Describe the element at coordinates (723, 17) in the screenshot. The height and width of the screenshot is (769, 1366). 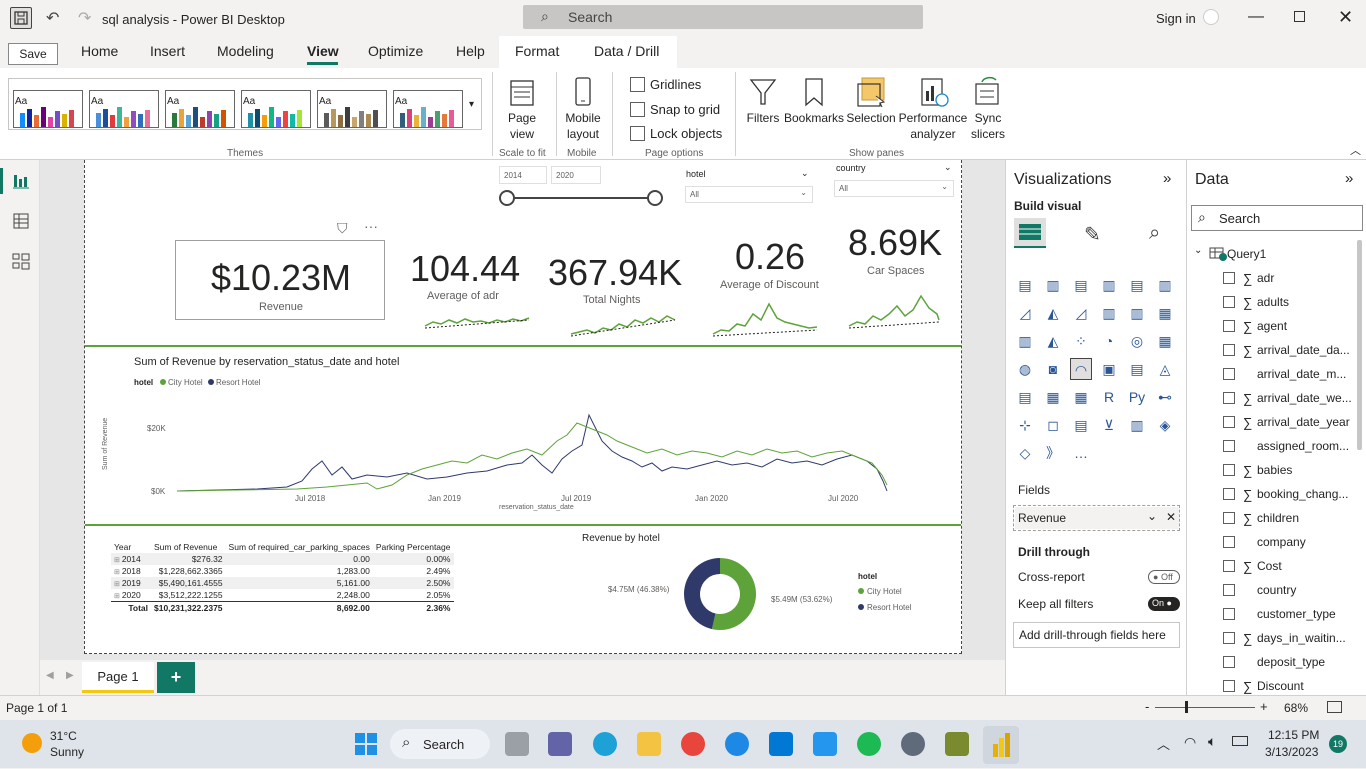
I see `search-box: ⌕ Search` at that location.